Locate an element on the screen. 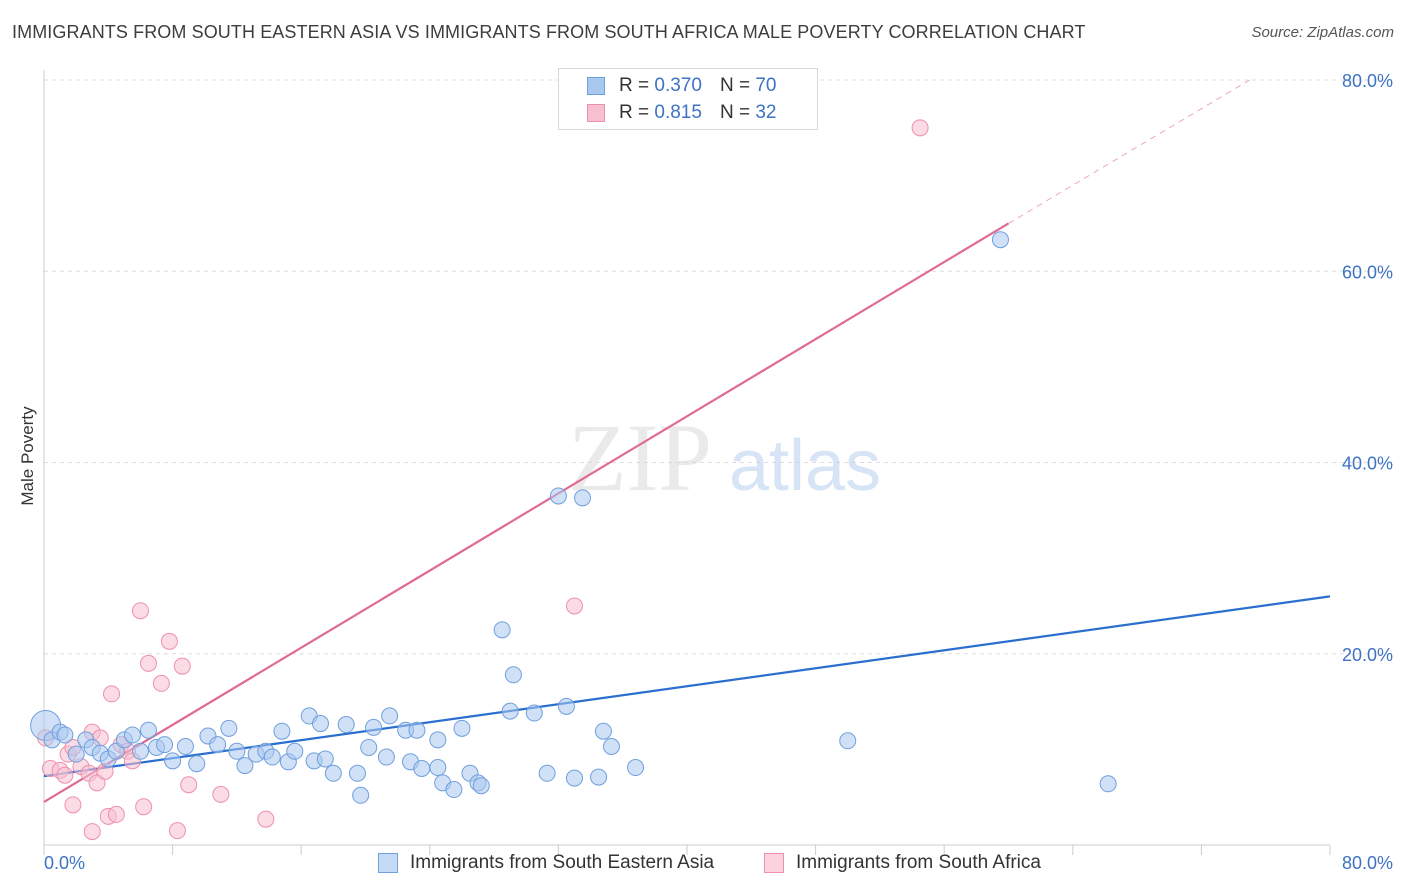  y-tick-label: 80.0% is located at coordinates (1367, 81).